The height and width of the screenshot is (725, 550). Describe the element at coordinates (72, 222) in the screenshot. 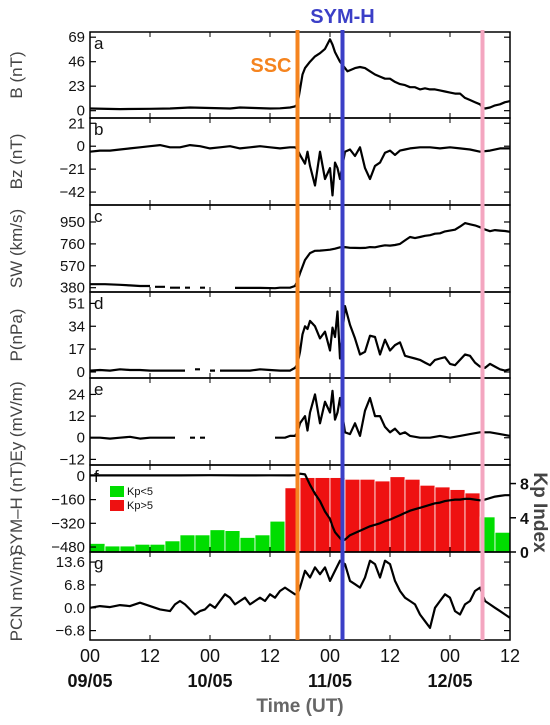

I see `y-tick-label: 950` at that location.